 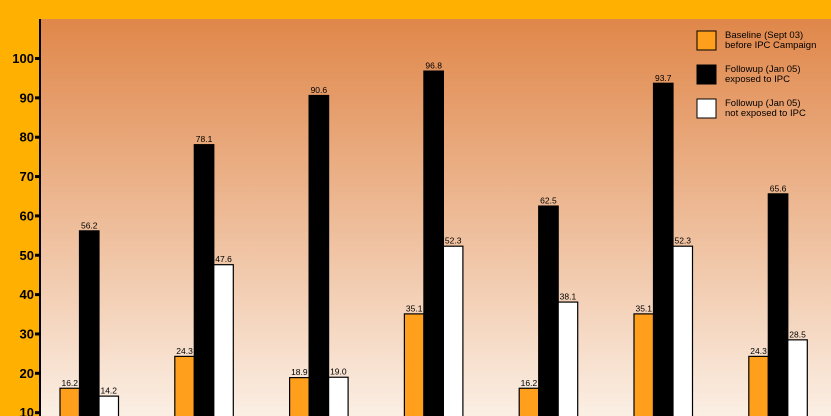 What do you see at coordinates (23, 58) in the screenshot?
I see `y-tick-label: 100` at bounding box center [23, 58].